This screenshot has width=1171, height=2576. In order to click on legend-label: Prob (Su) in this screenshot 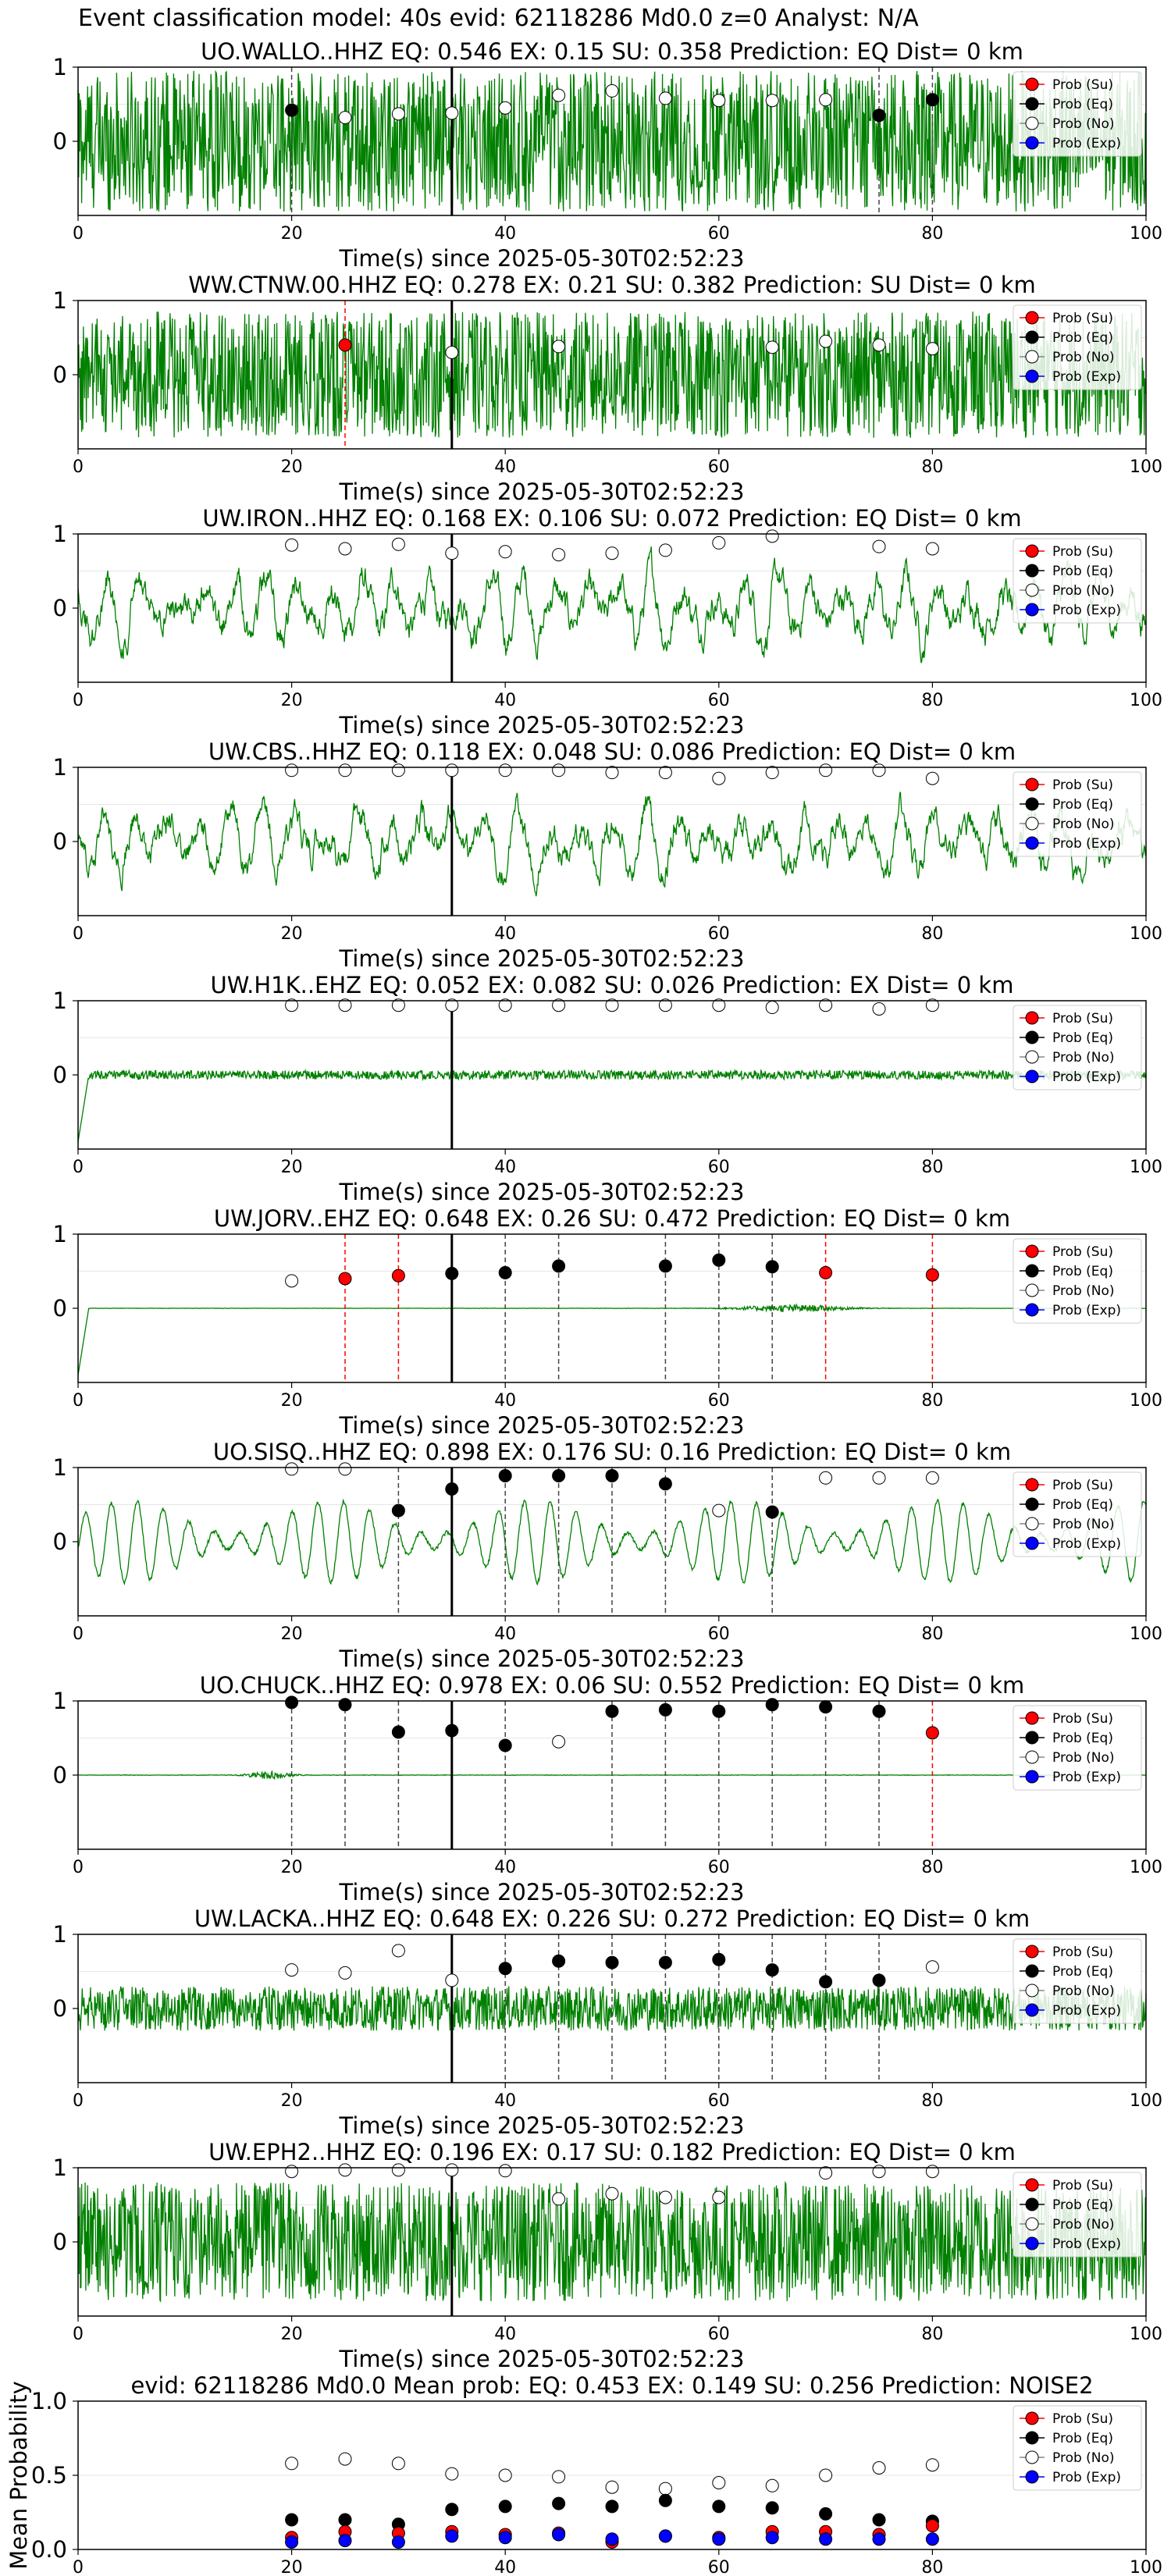, I will do `click(1082, 1019)`.